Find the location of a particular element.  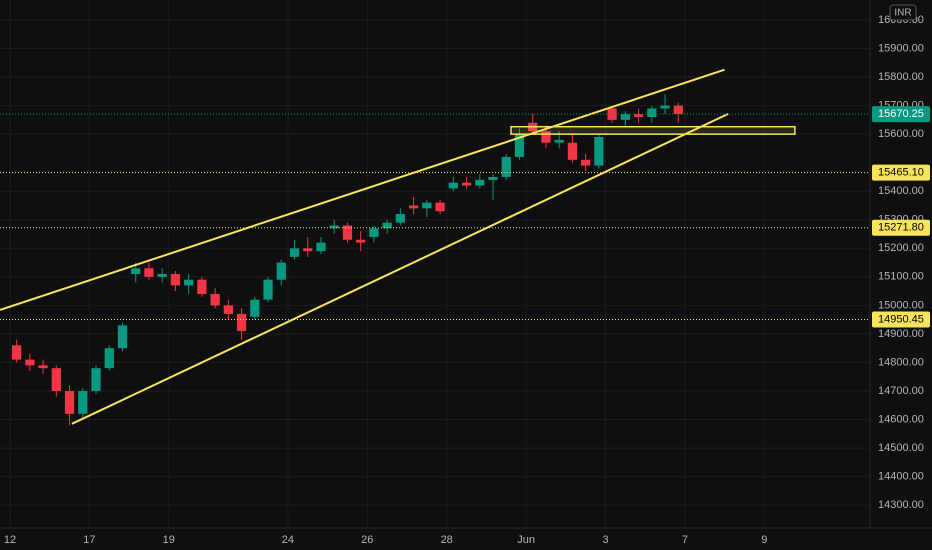

y-tick-label: 15000.00 is located at coordinates (901, 305).